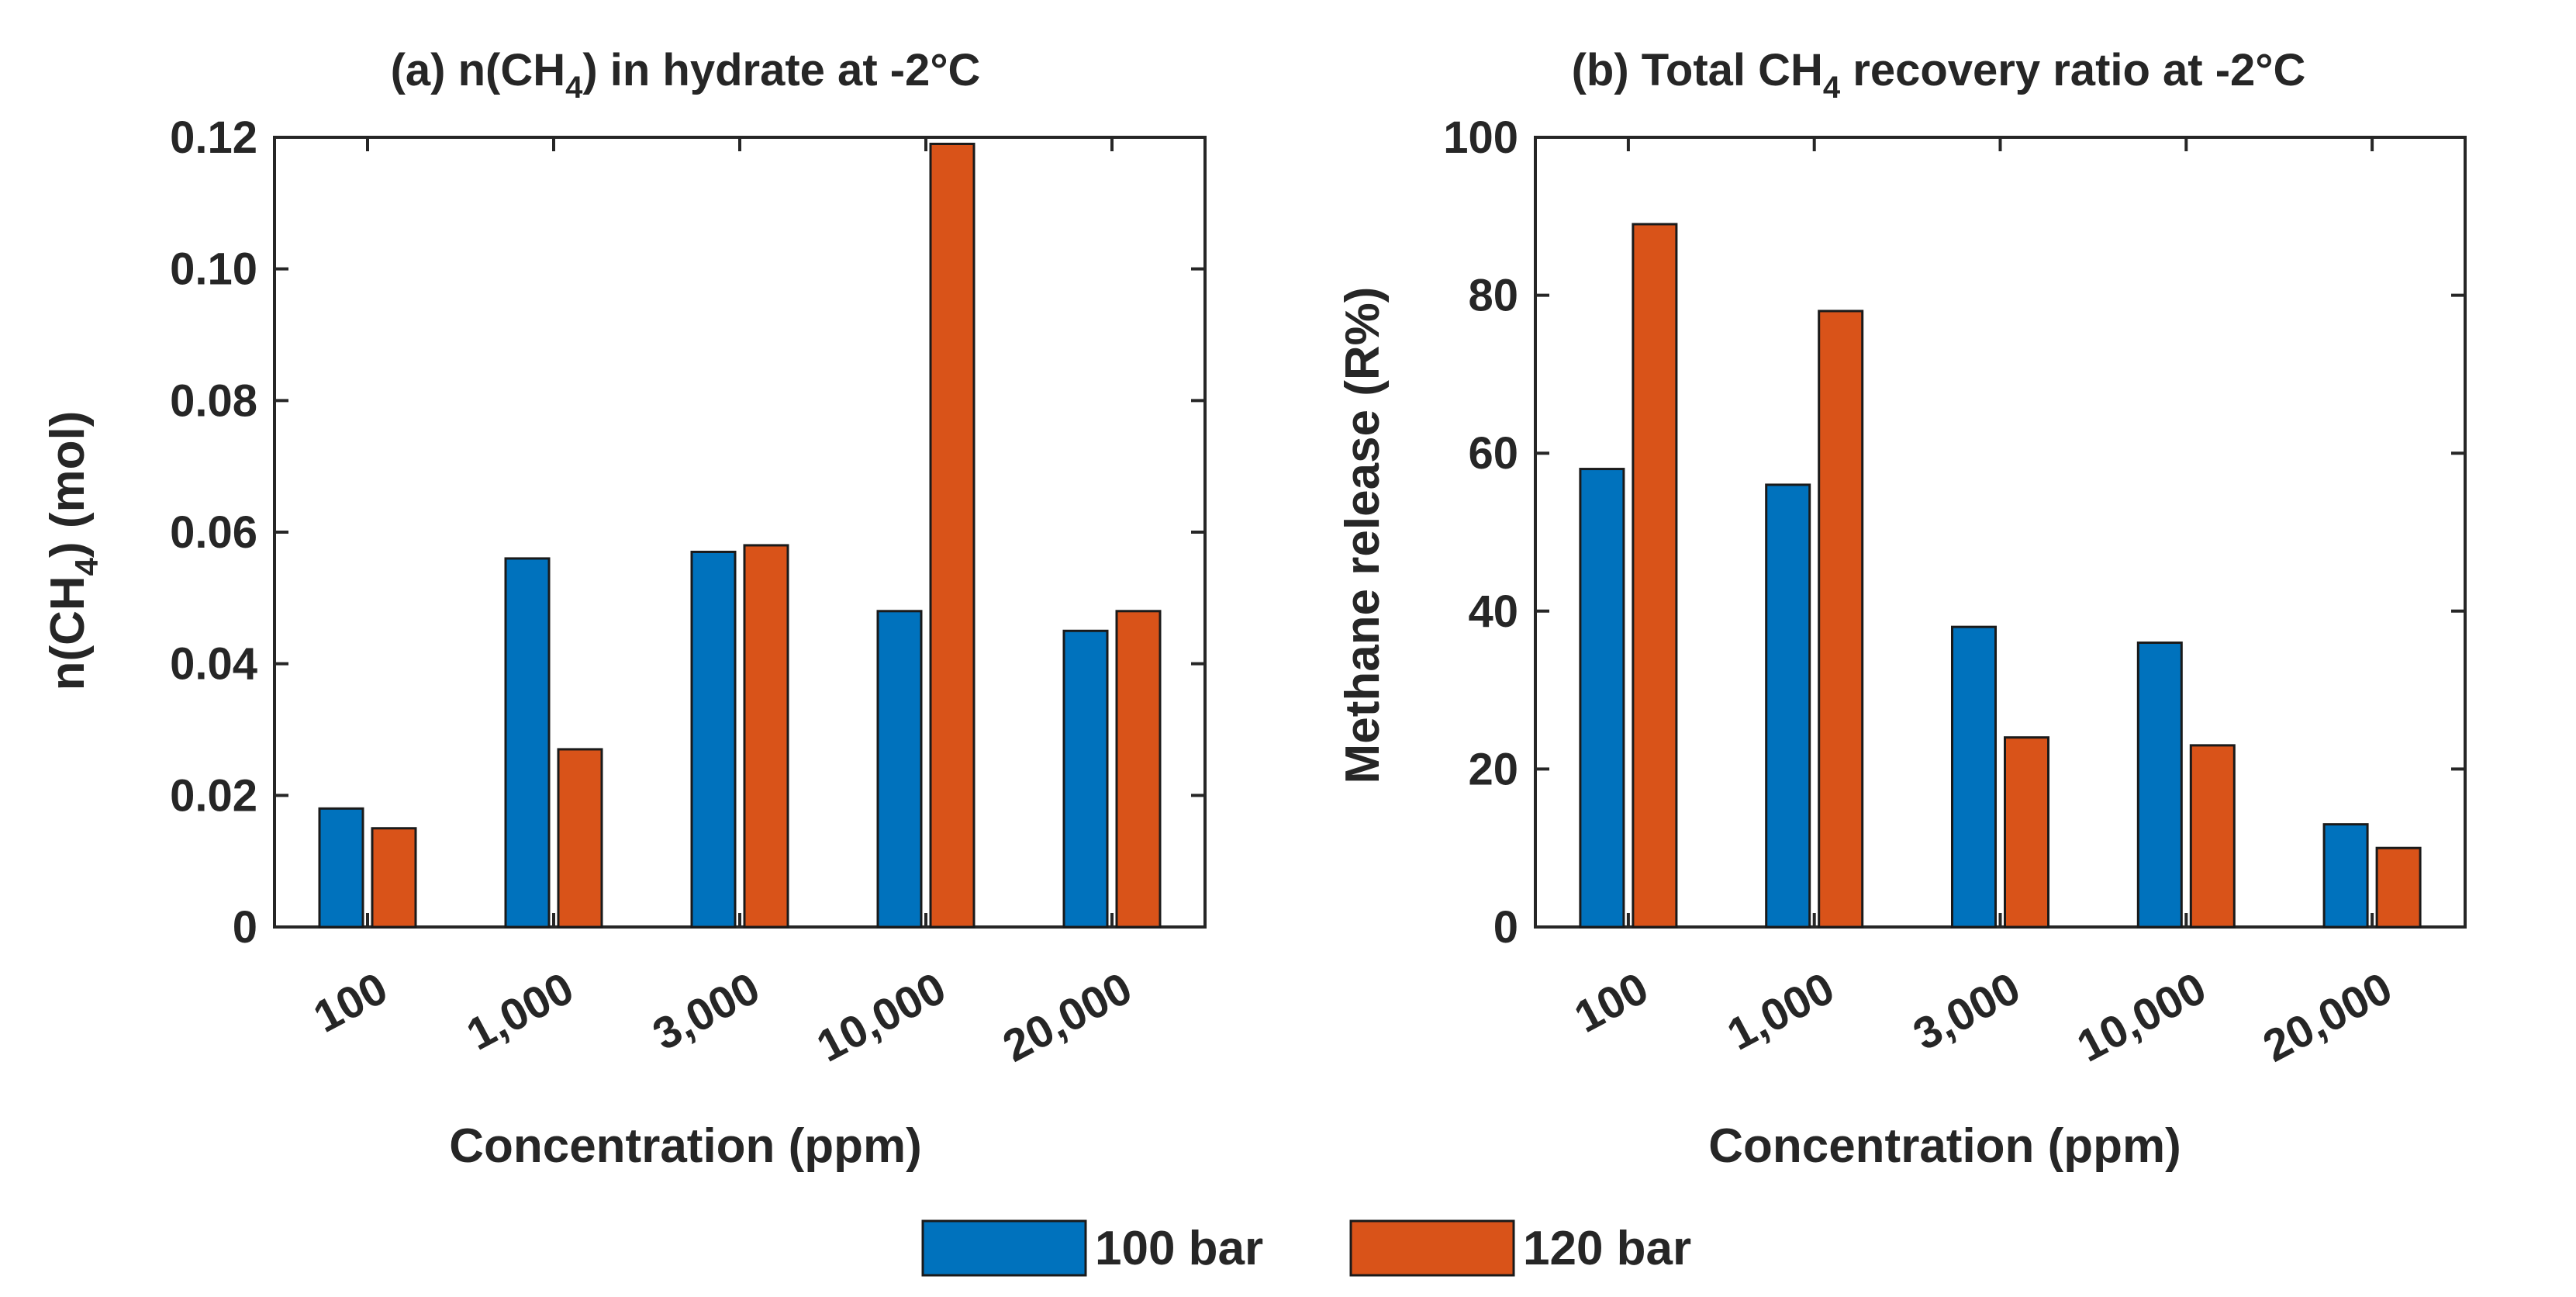 Image resolution: width=2576 pixels, height=1297 pixels. I want to click on panel-a-title: (a) n(CH4) in hydrate at -2°C, so click(686, 75).